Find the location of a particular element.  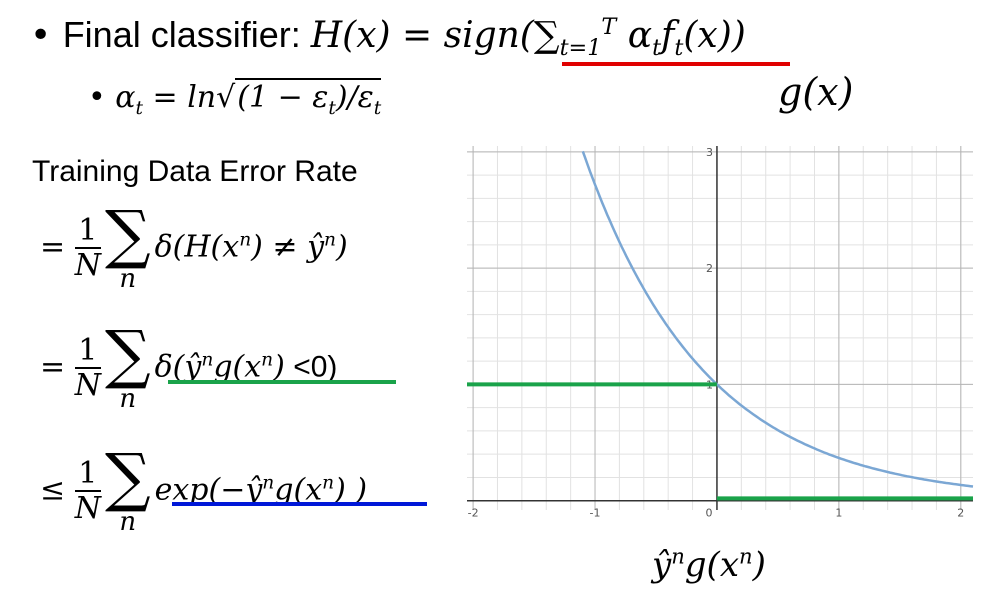

x-tick-label: 2 is located at coordinates (960, 513).